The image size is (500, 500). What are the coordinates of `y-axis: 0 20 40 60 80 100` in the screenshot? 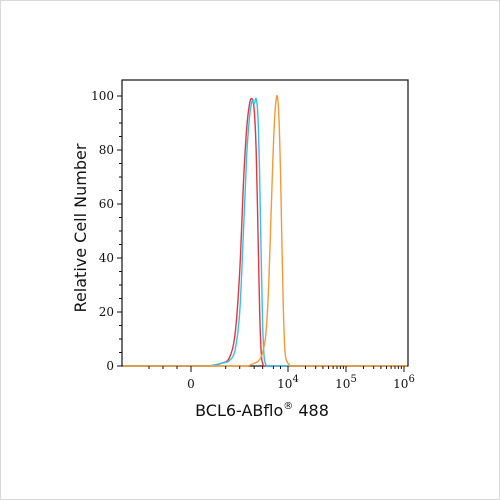 It's located at (106, 231).